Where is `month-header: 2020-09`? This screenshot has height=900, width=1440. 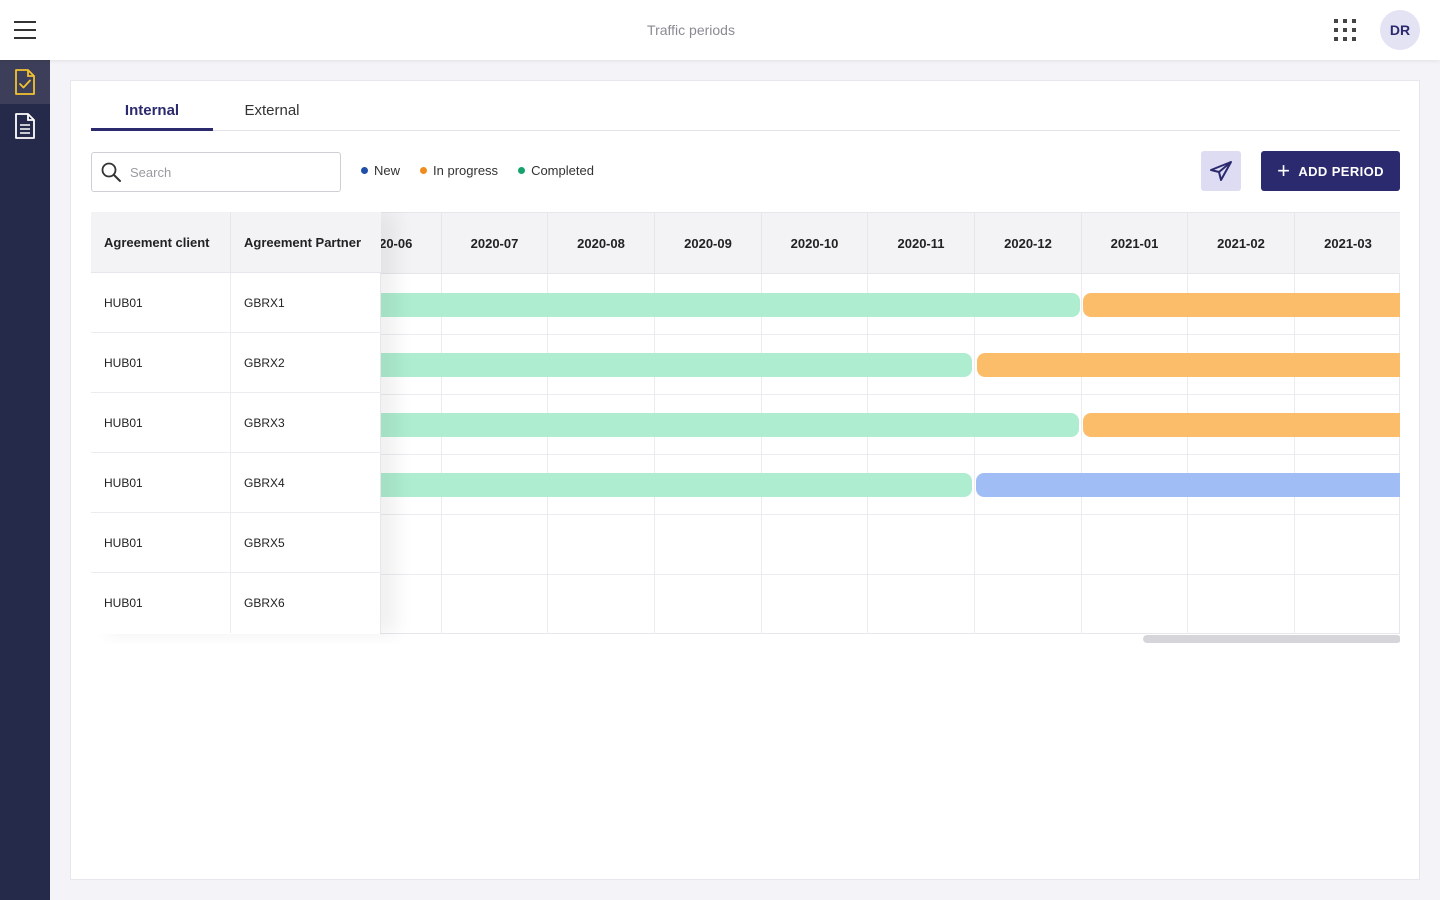 month-header: 2020-09 is located at coordinates (707, 243).